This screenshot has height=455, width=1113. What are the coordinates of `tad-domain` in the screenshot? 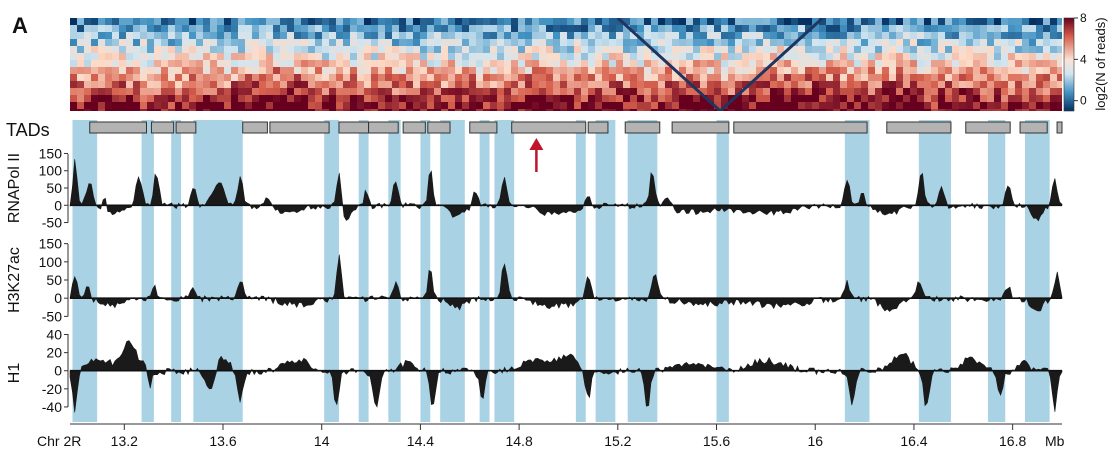 It's located at (1033, 127).